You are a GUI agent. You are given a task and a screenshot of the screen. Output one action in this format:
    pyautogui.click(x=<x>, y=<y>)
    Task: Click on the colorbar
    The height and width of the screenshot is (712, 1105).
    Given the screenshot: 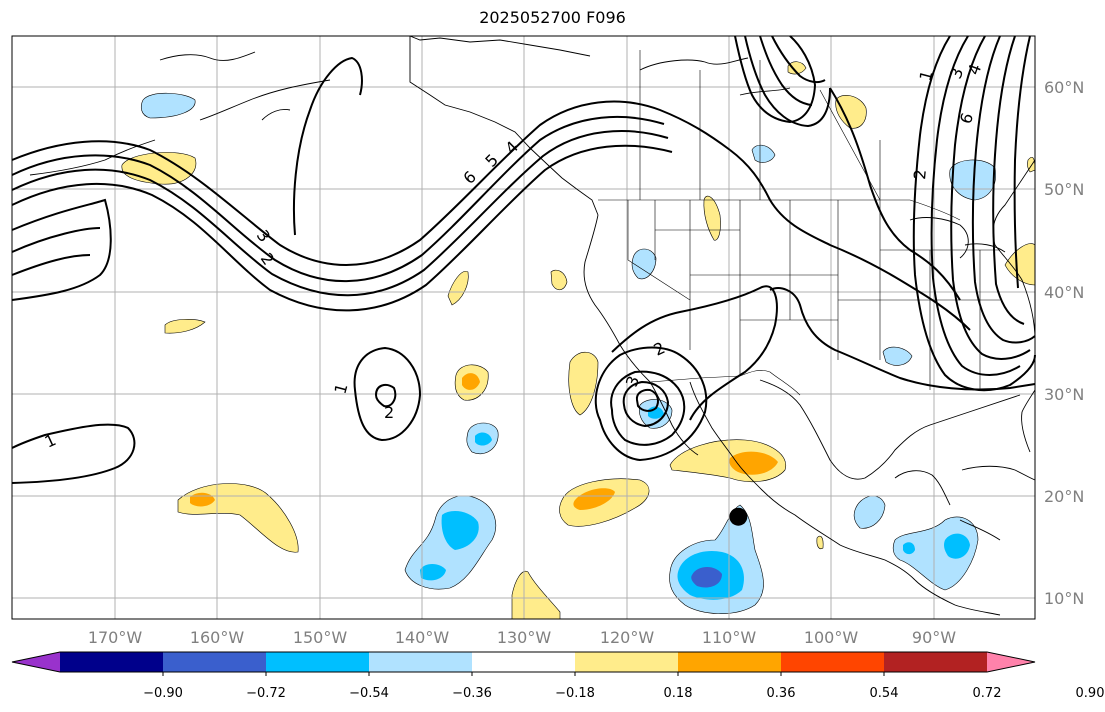 What is the action you would take?
    pyautogui.click(x=523, y=663)
    